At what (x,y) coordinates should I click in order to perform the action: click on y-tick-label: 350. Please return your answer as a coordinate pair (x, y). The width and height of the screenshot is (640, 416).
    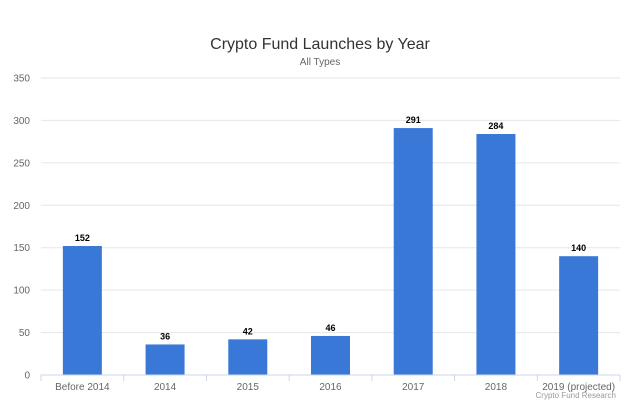
    Looking at the image, I should click on (21, 79).